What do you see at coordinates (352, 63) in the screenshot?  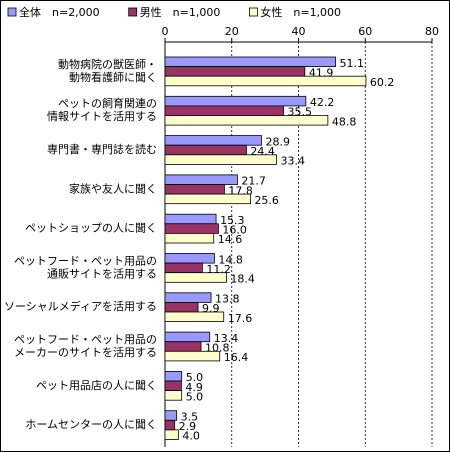 I see `value-label: 51.1` at bounding box center [352, 63].